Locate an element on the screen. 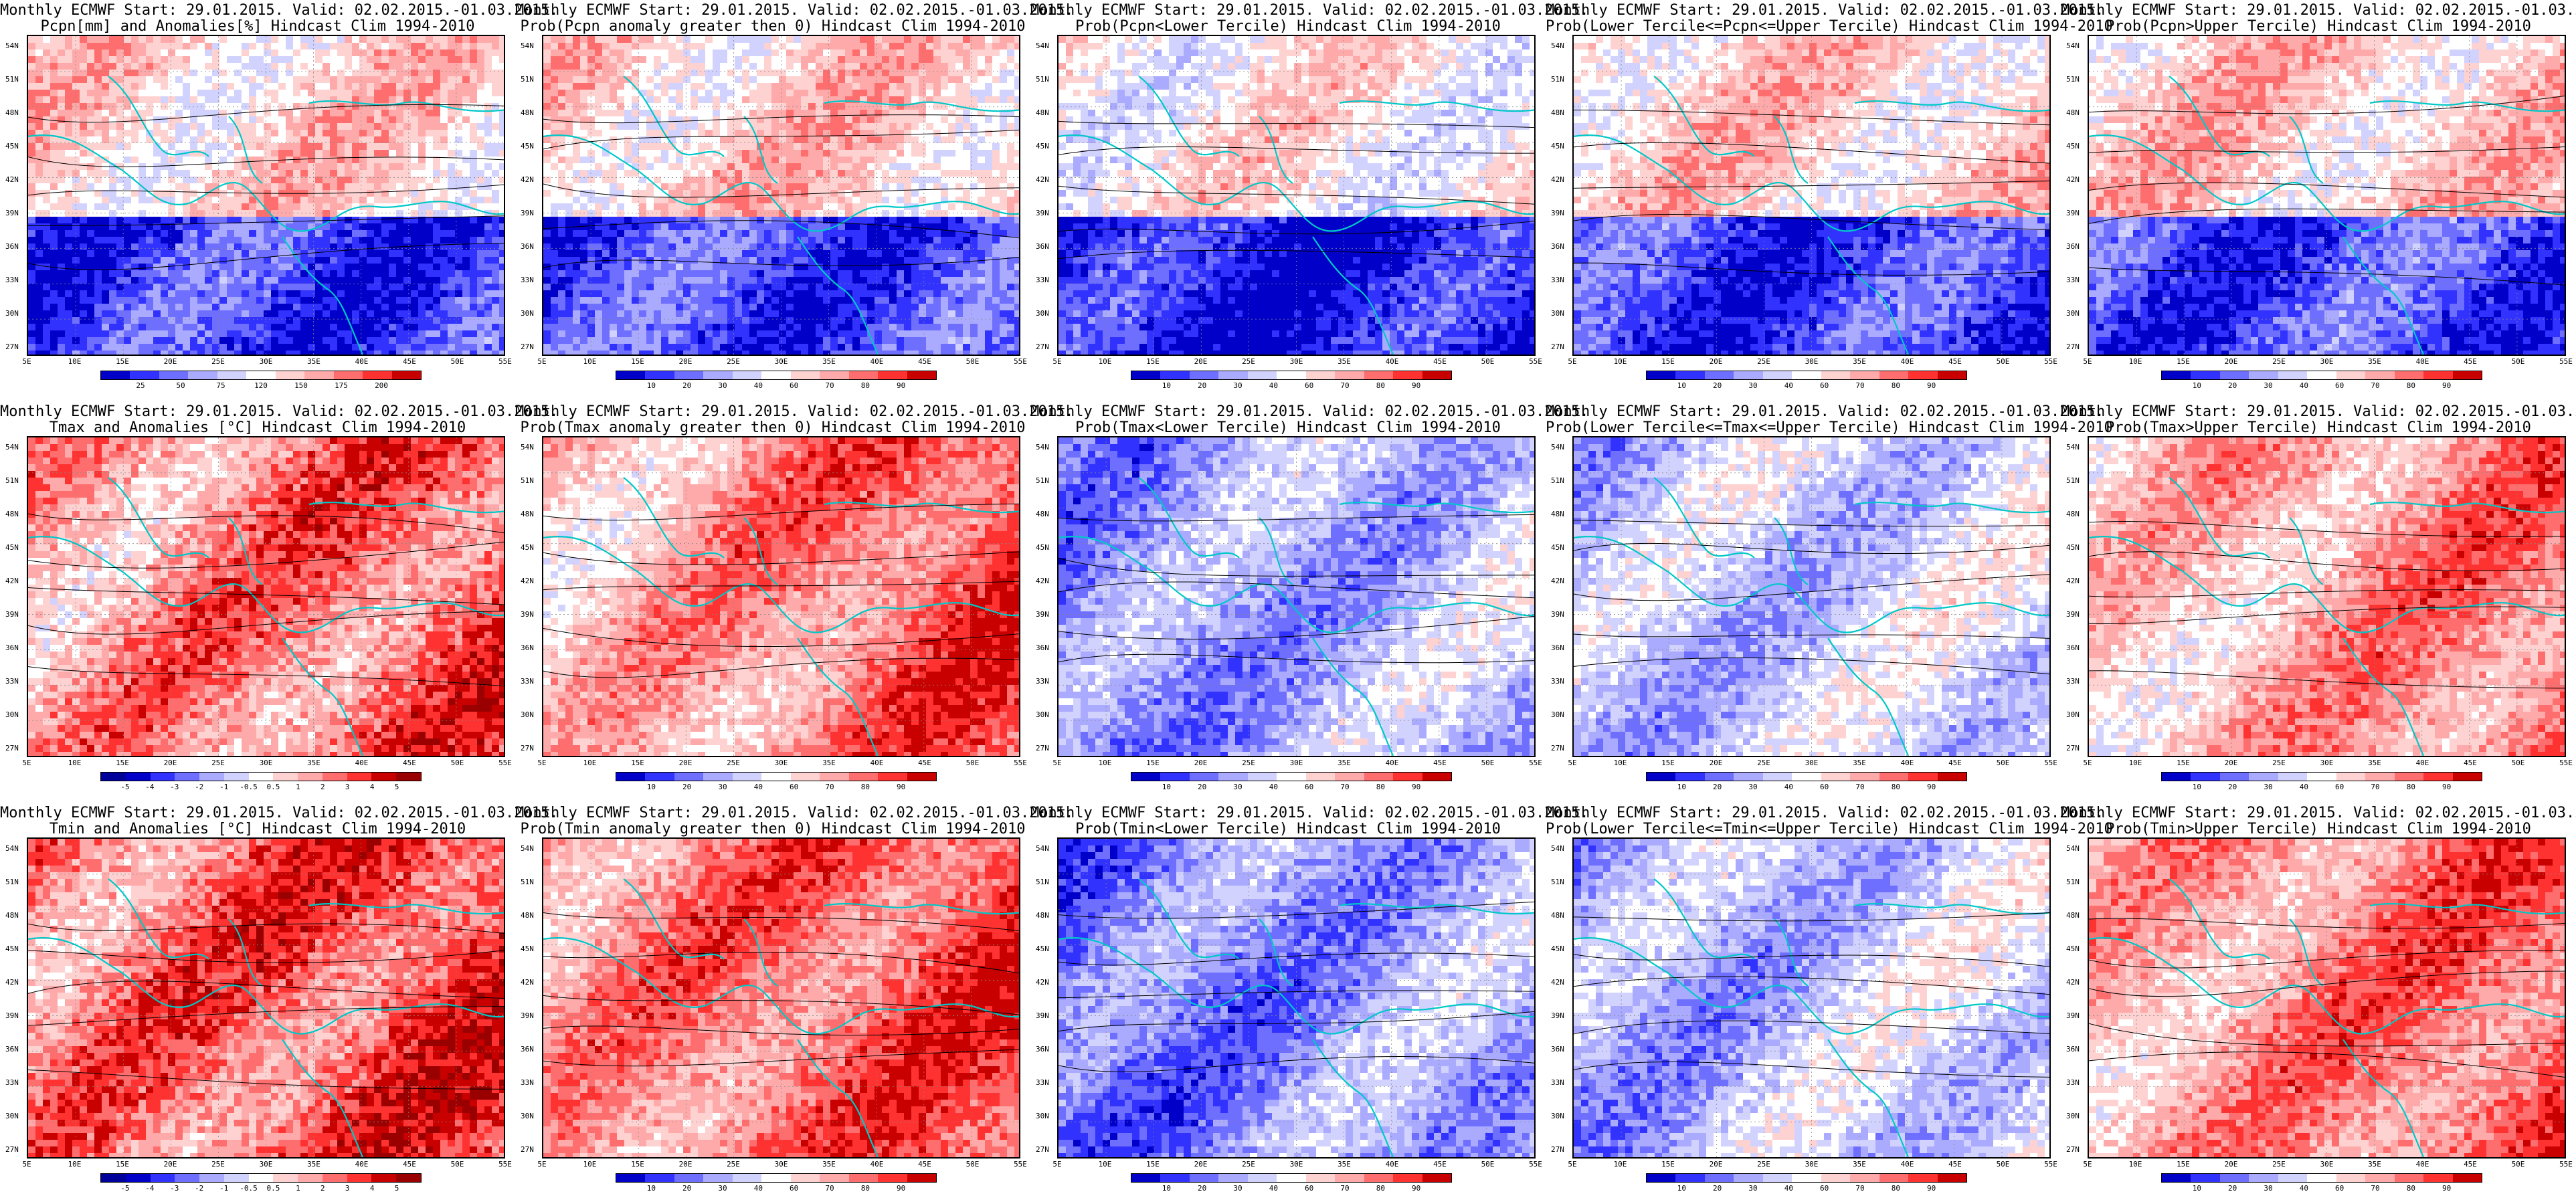 The image size is (2576, 1204). colorbar-tick-label: 0.5 is located at coordinates (273, 787).